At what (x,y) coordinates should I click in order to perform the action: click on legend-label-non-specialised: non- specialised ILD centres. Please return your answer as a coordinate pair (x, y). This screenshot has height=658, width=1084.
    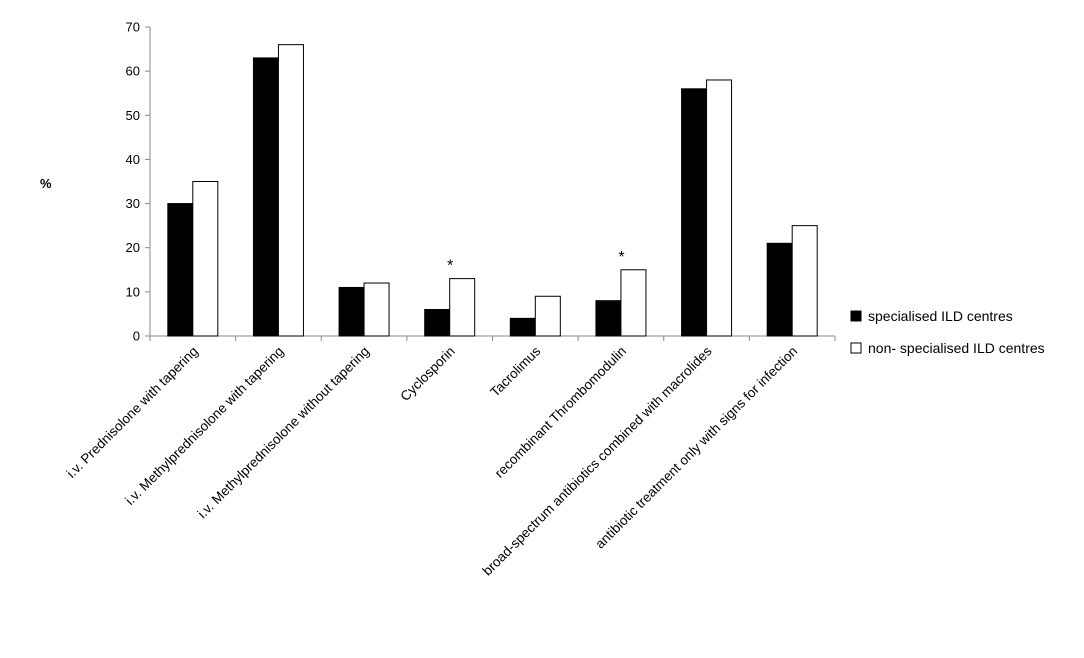
    Looking at the image, I should click on (956, 348).